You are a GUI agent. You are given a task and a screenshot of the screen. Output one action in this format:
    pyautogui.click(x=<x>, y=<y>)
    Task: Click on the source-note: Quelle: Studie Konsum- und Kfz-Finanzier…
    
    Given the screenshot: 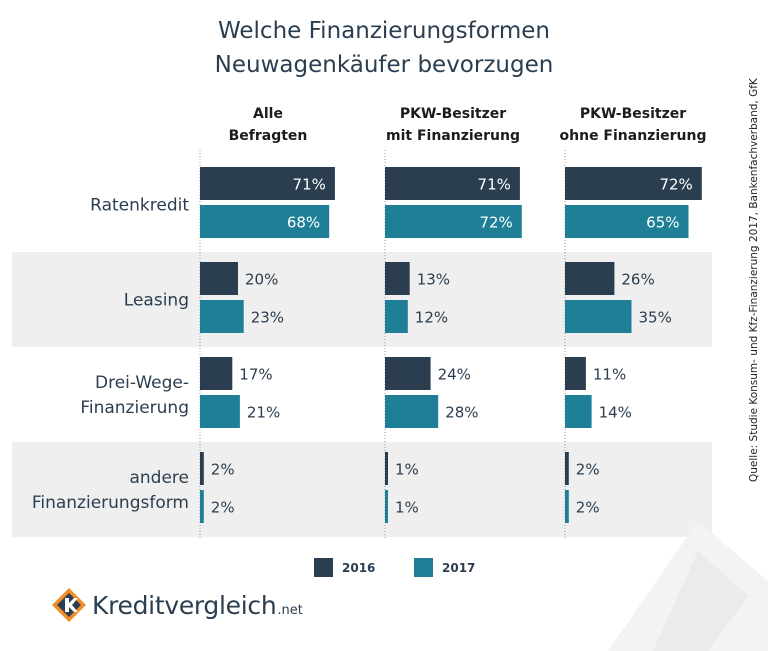 What is the action you would take?
    pyautogui.click(x=754, y=280)
    